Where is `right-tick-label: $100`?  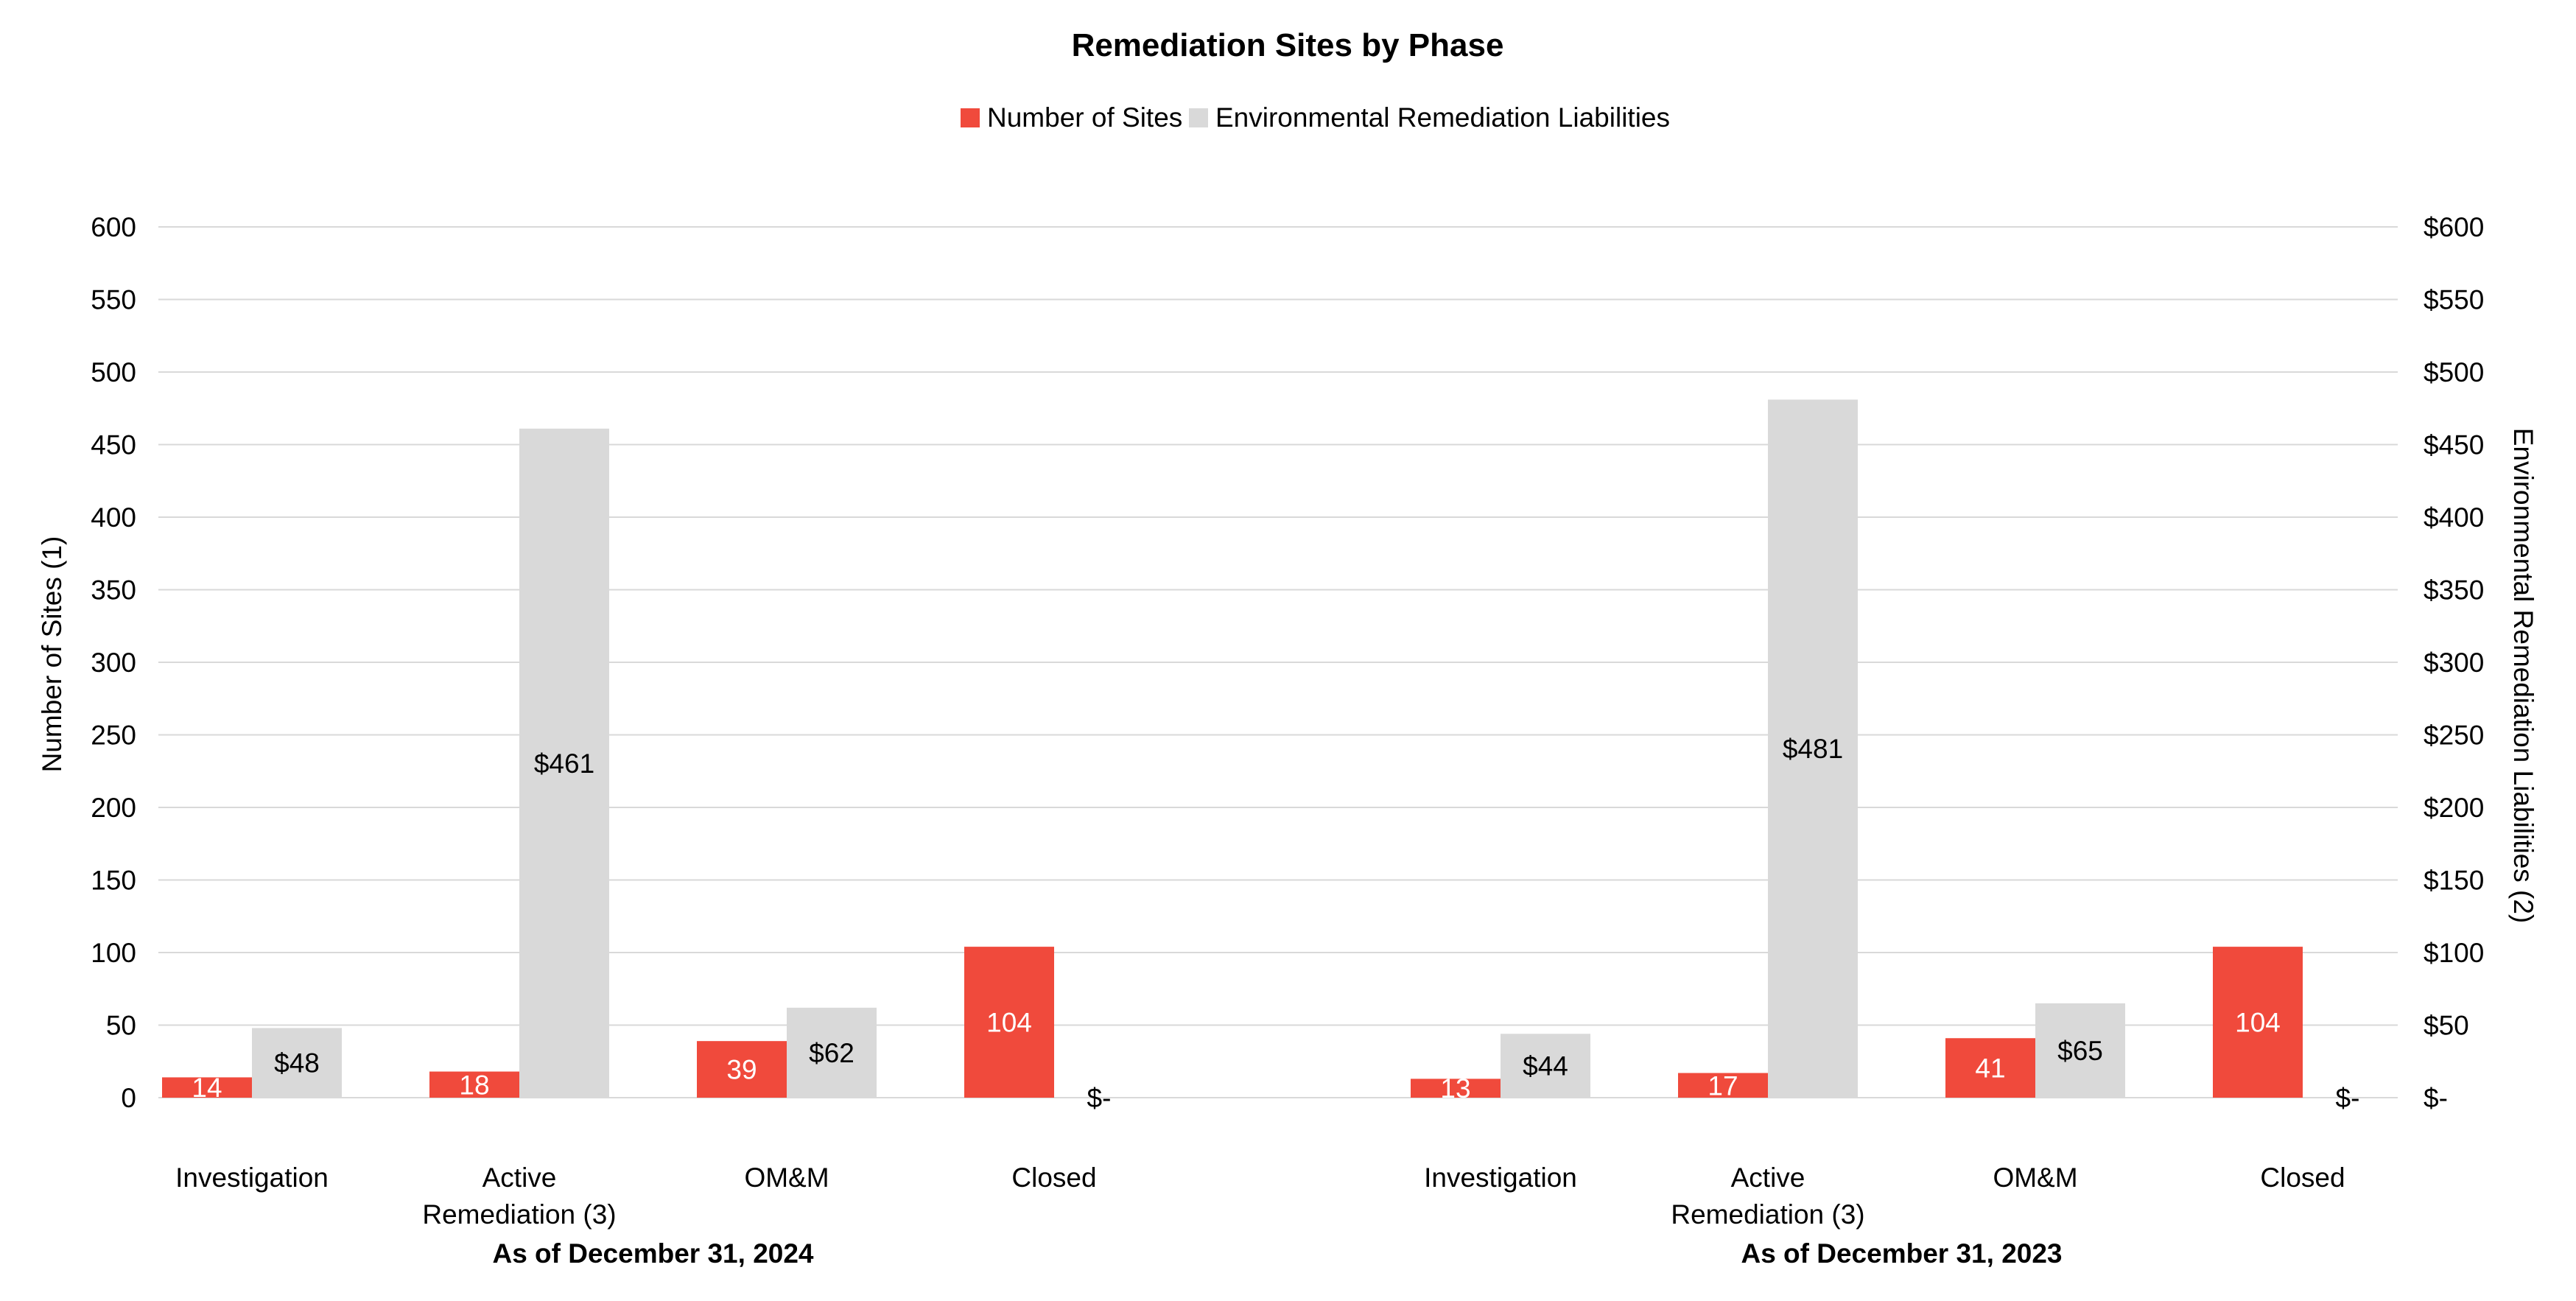 right-tick-label: $100 is located at coordinates (2454, 953).